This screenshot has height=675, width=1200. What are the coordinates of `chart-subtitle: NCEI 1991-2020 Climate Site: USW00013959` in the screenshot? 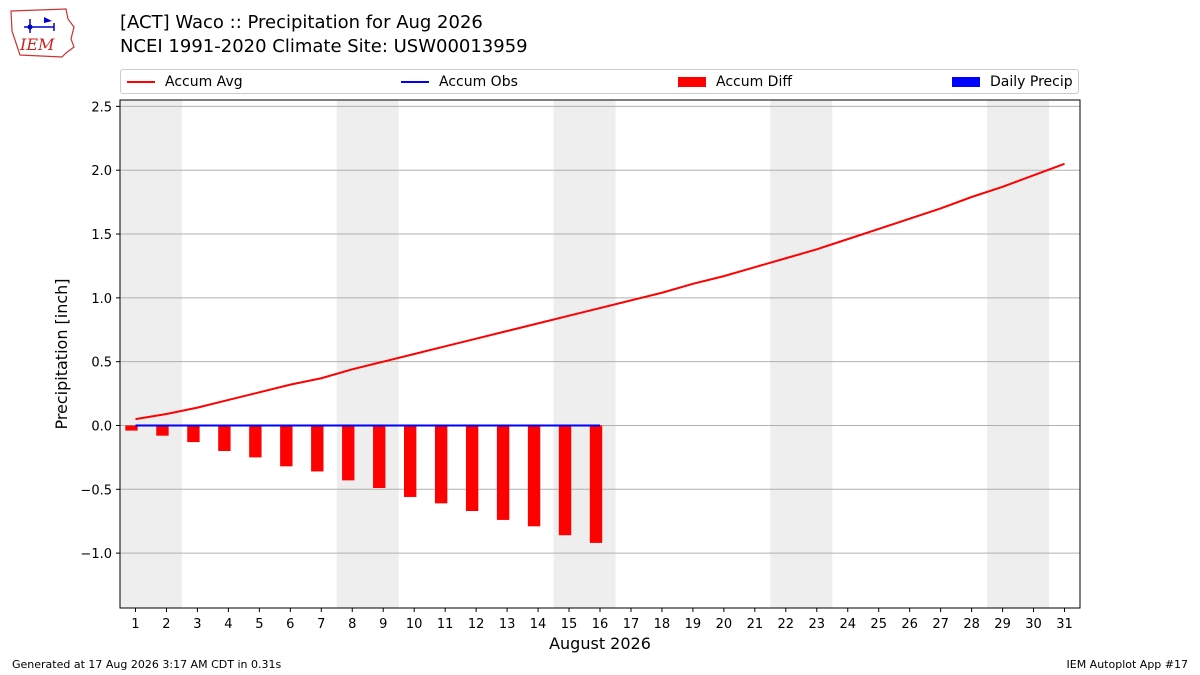 It's located at (324, 46).